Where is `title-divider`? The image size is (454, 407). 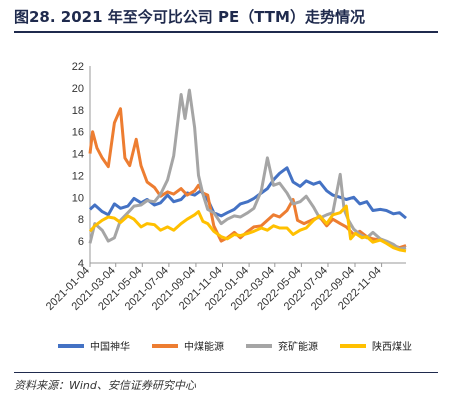
title-divider is located at coordinates (226, 32).